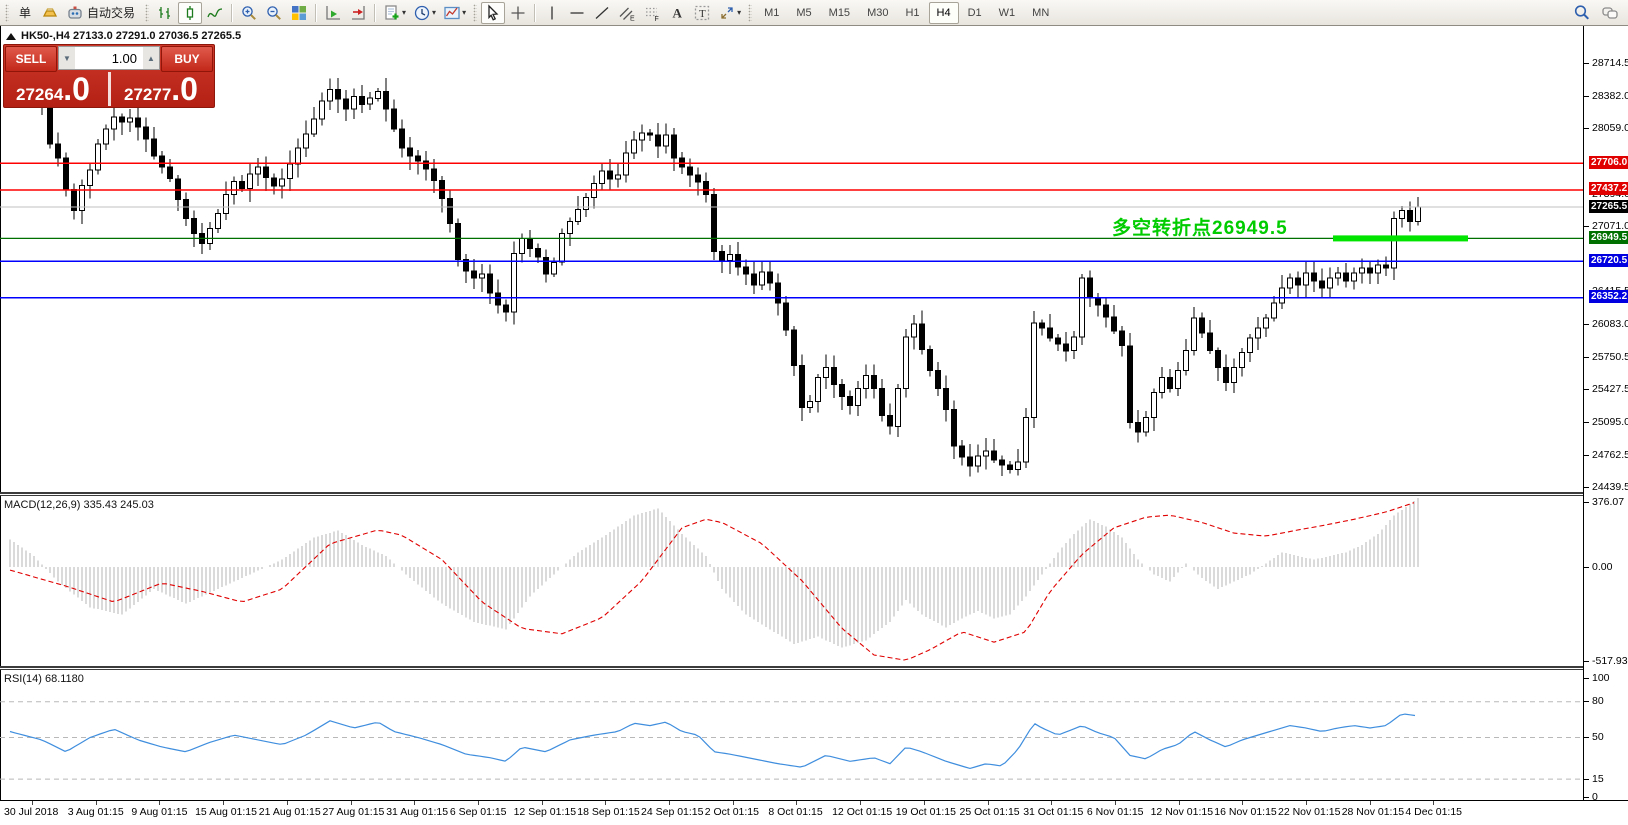 The width and height of the screenshot is (1628, 825). Describe the element at coordinates (1434, 812) in the screenshot. I see `time-label: 4 Dec 01:15` at that location.